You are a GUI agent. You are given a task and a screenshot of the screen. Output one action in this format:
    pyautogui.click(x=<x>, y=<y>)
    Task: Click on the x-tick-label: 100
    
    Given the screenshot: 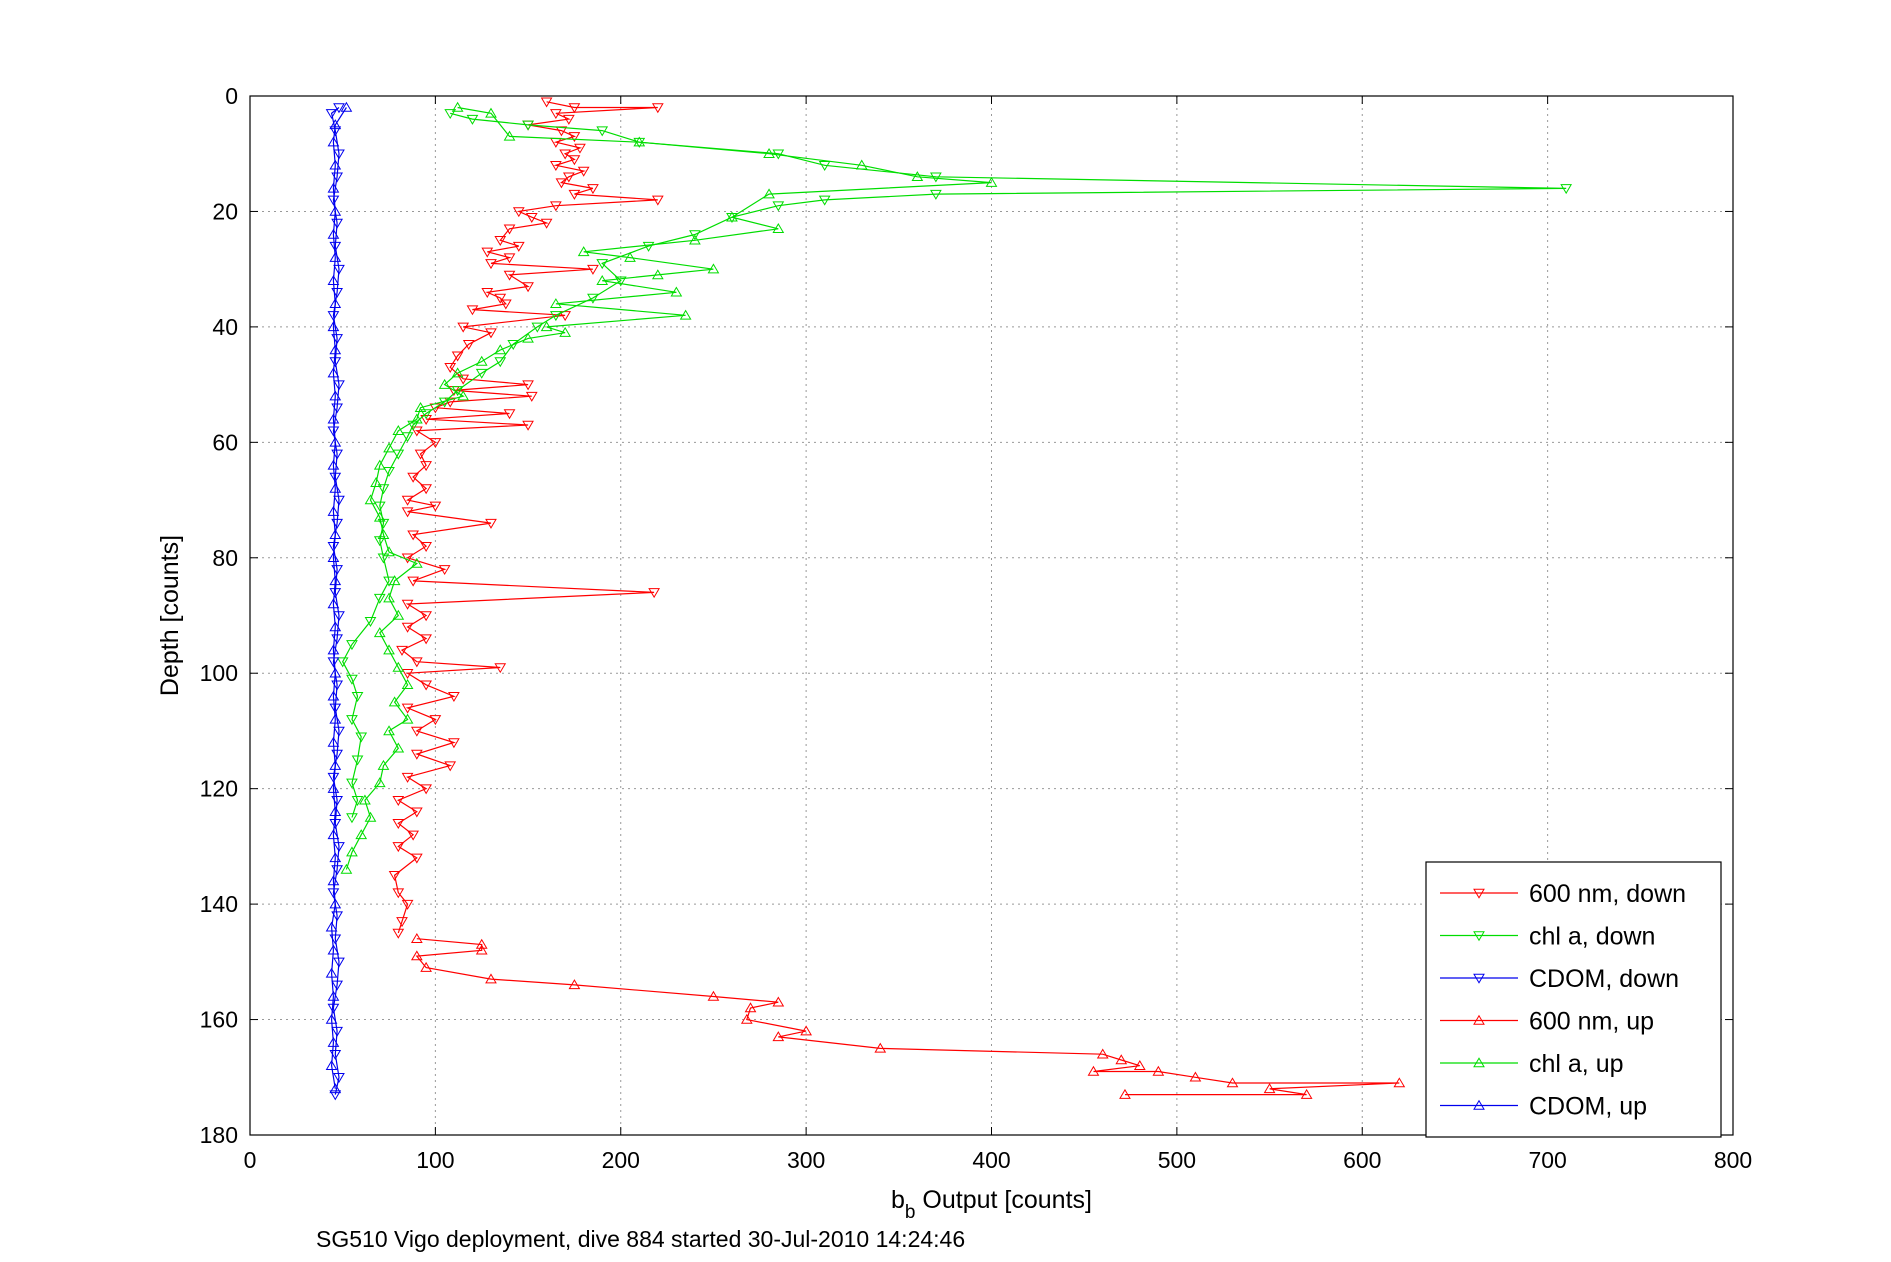 What is the action you would take?
    pyautogui.click(x=435, y=1160)
    